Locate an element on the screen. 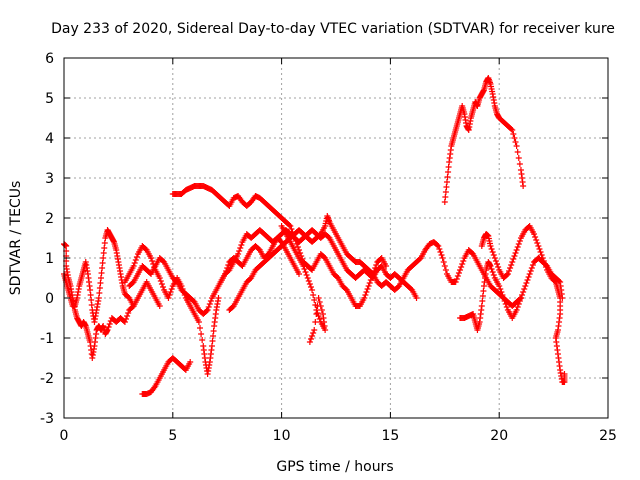 The image size is (640, 480). x-tick-label: 10 is located at coordinates (282, 436).